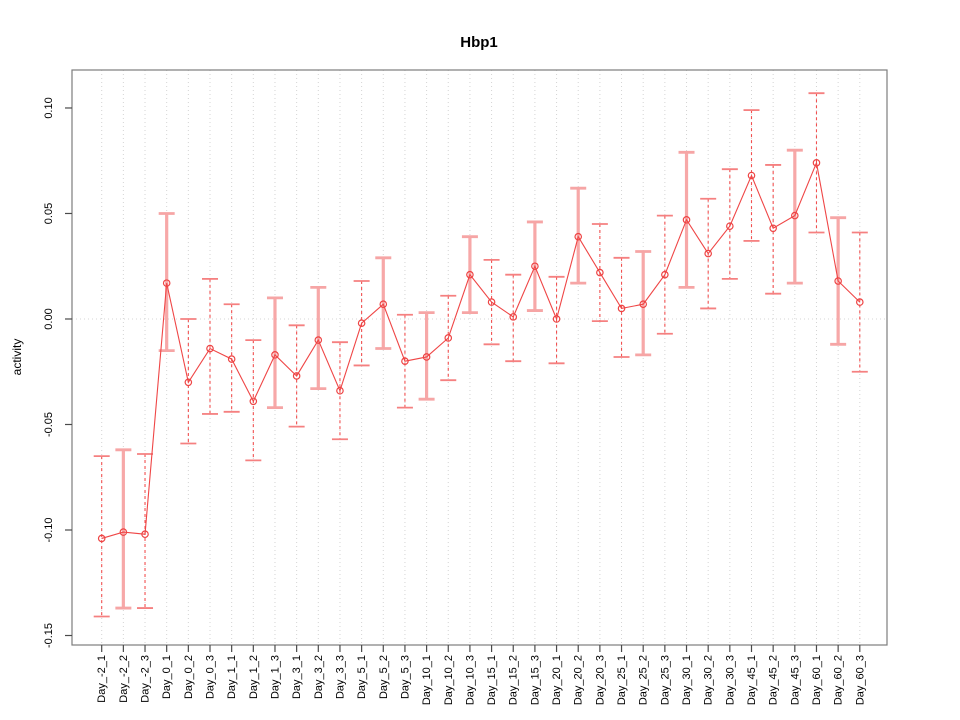 Image resolution: width=960 pixels, height=720 pixels. What do you see at coordinates (817, 680) in the screenshot?
I see `x-tick-label: Day_60_1` at bounding box center [817, 680].